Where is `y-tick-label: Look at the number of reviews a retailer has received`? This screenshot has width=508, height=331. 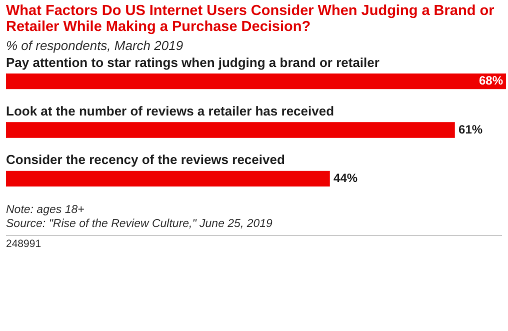
y-tick-label: Look at the number of reviews a retailer has received is located at coordinates (170, 111).